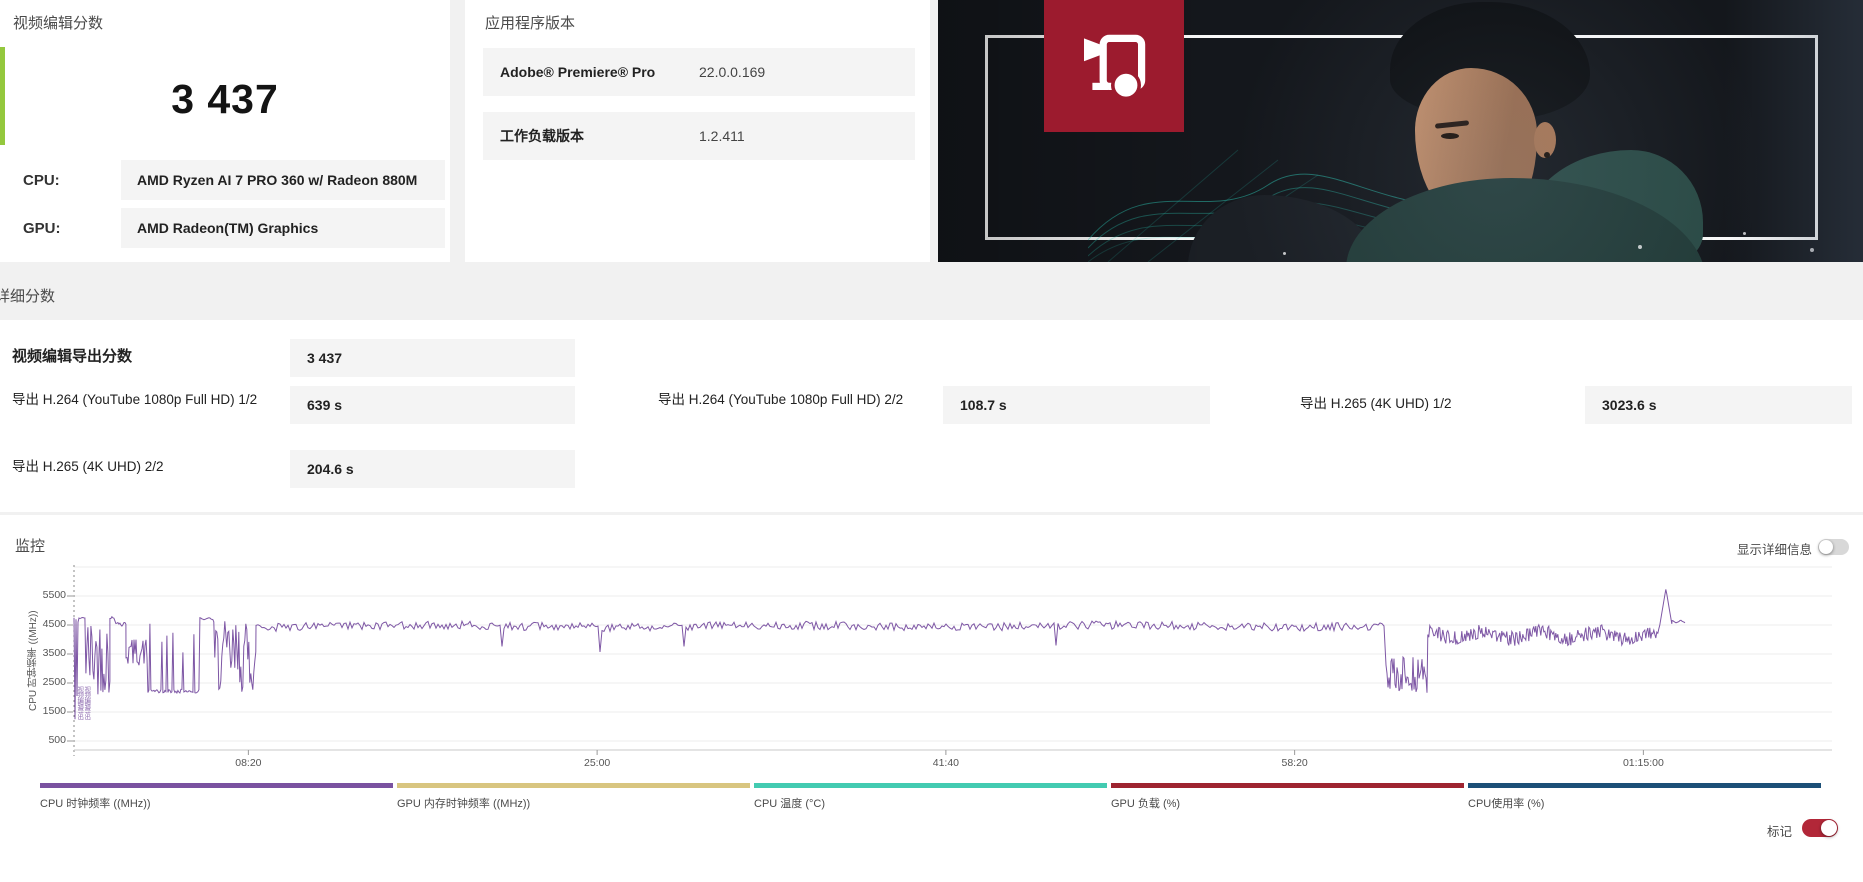  Describe the element at coordinates (1643, 763) in the screenshot. I see `xtick-label: 01:15:00` at that location.